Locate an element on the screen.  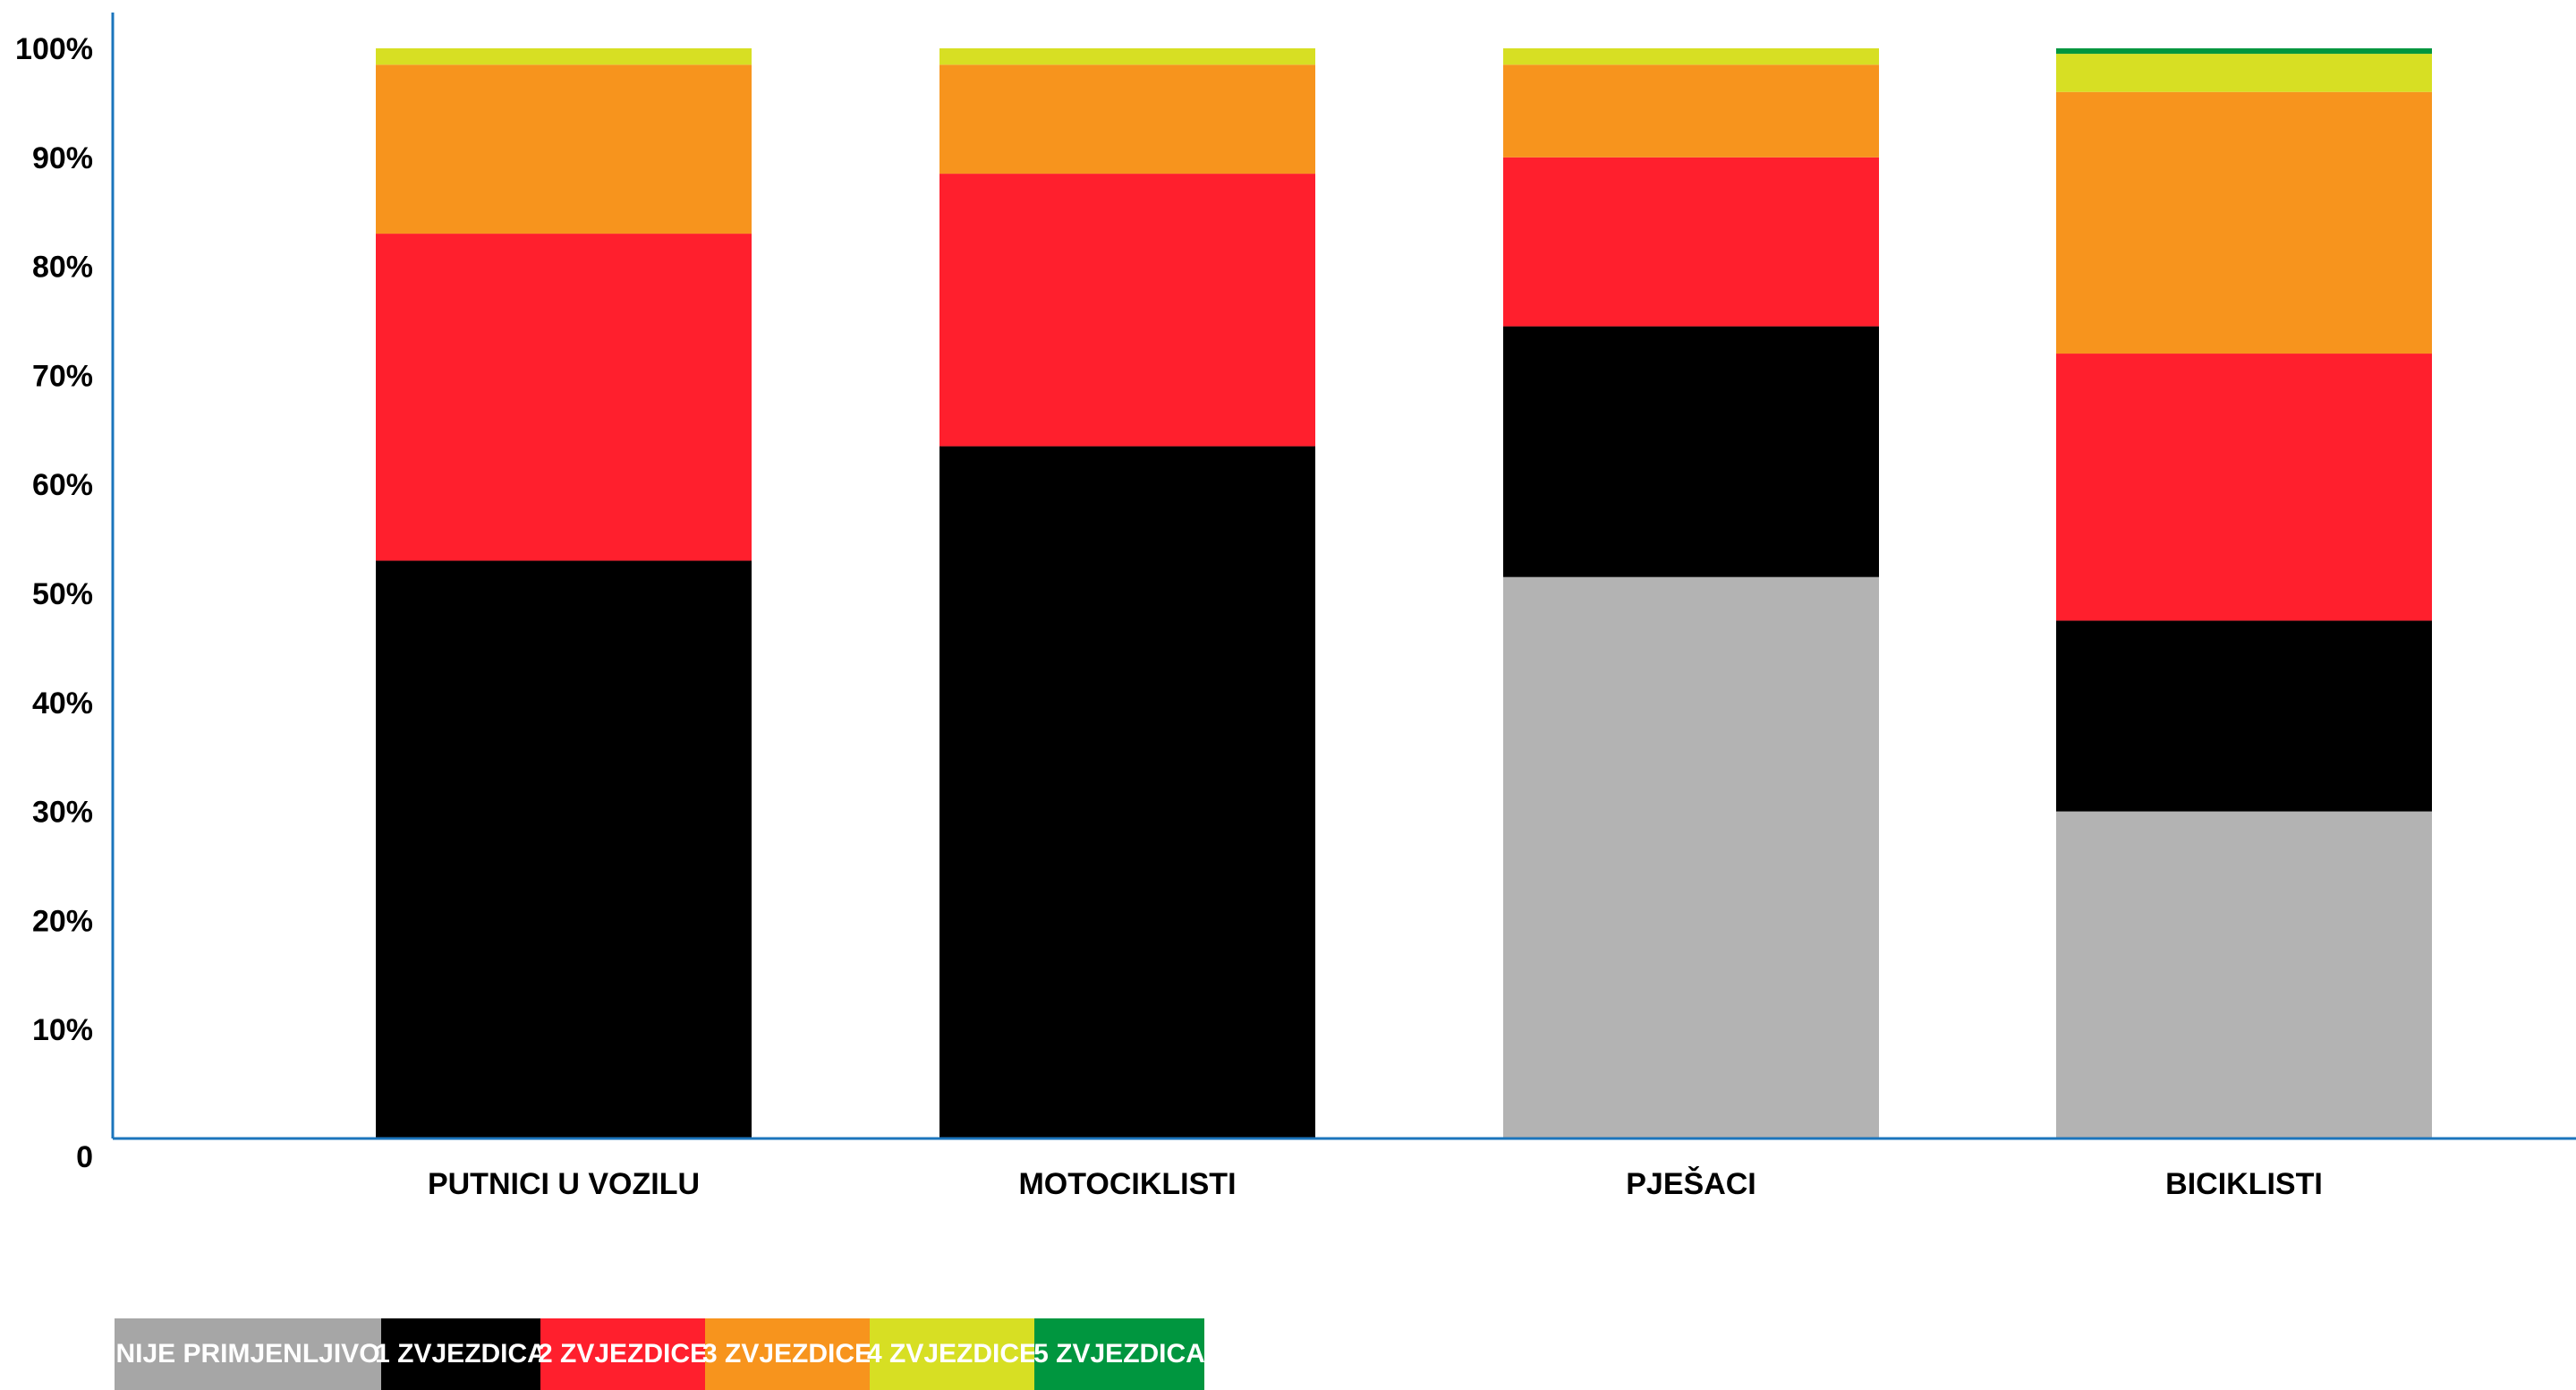
legend-item-3-zvjezdice: 3 ZVJEZDICE is located at coordinates (787, 1354).